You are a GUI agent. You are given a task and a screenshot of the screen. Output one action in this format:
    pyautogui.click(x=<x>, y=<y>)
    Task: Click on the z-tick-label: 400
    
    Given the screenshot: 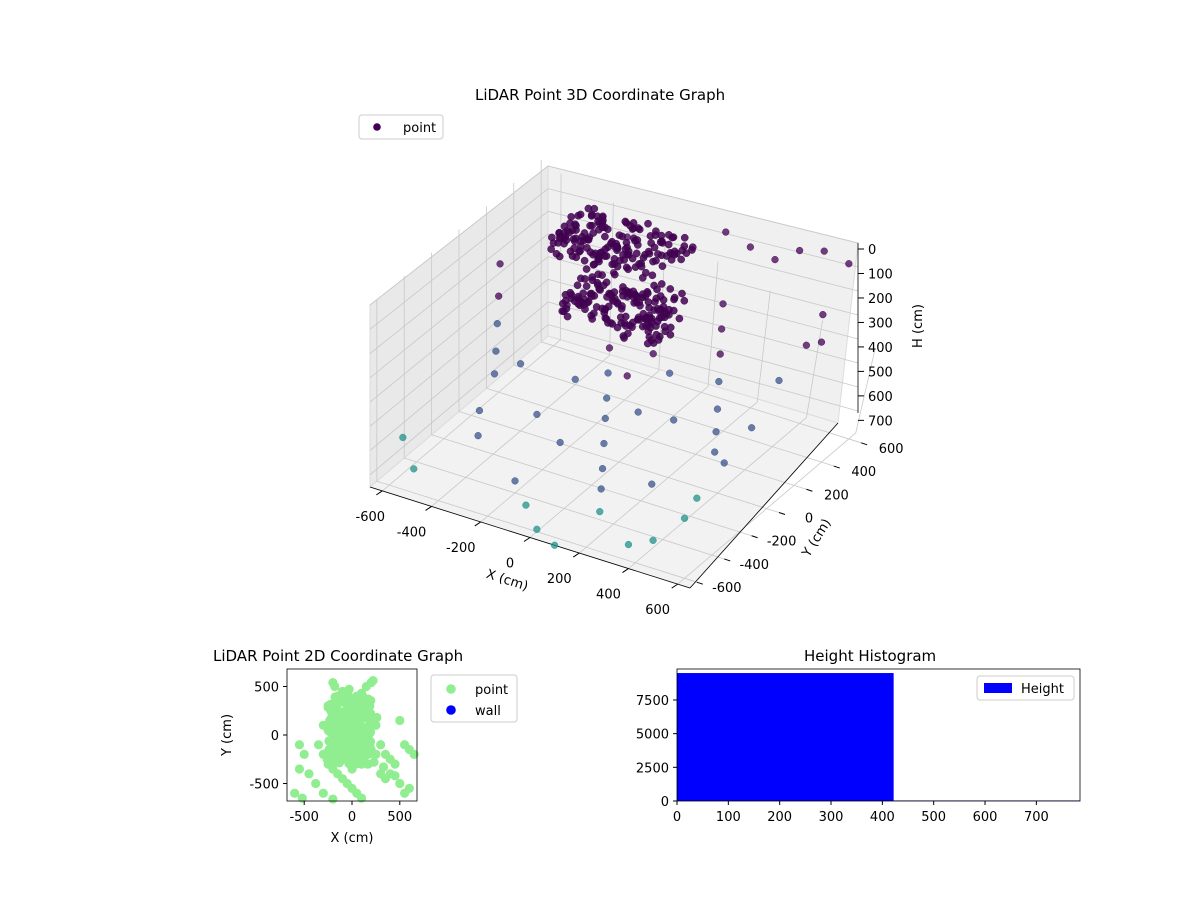 What is the action you would take?
    pyautogui.click(x=880, y=348)
    